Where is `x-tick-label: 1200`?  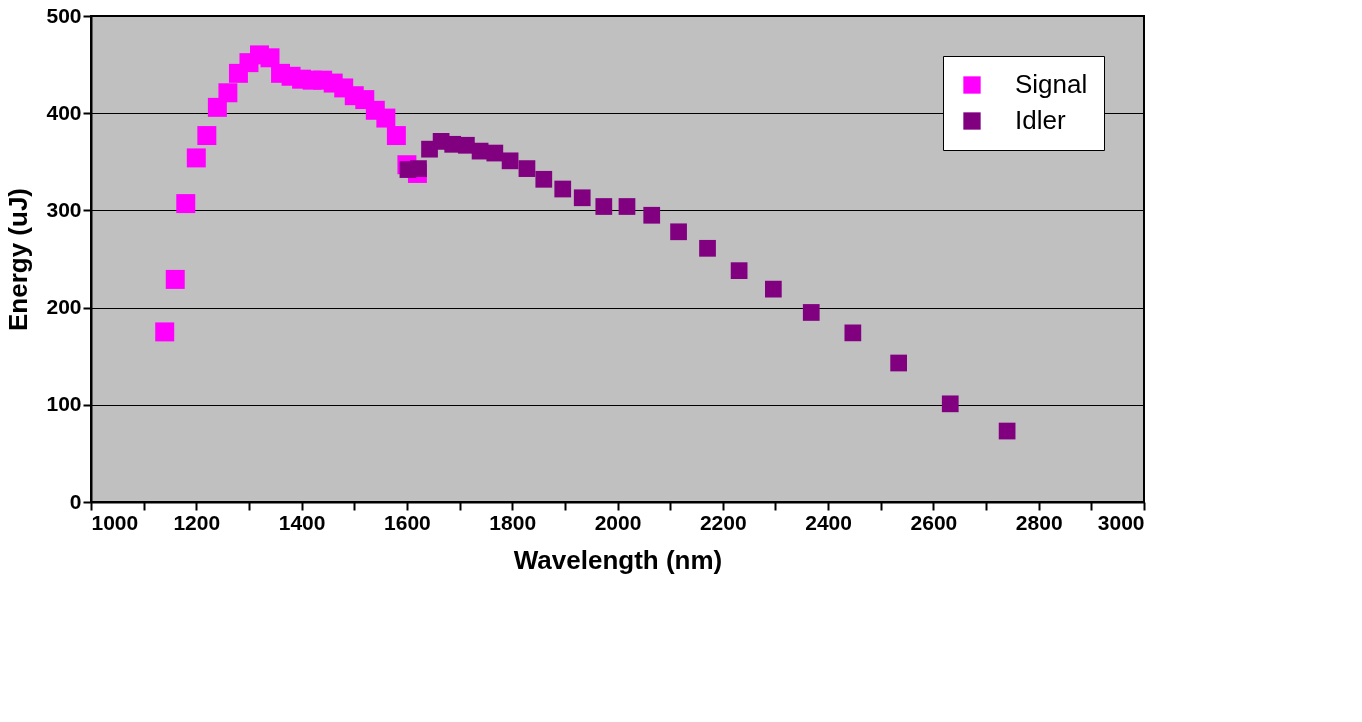 x-tick-label: 1200 is located at coordinates (197, 522).